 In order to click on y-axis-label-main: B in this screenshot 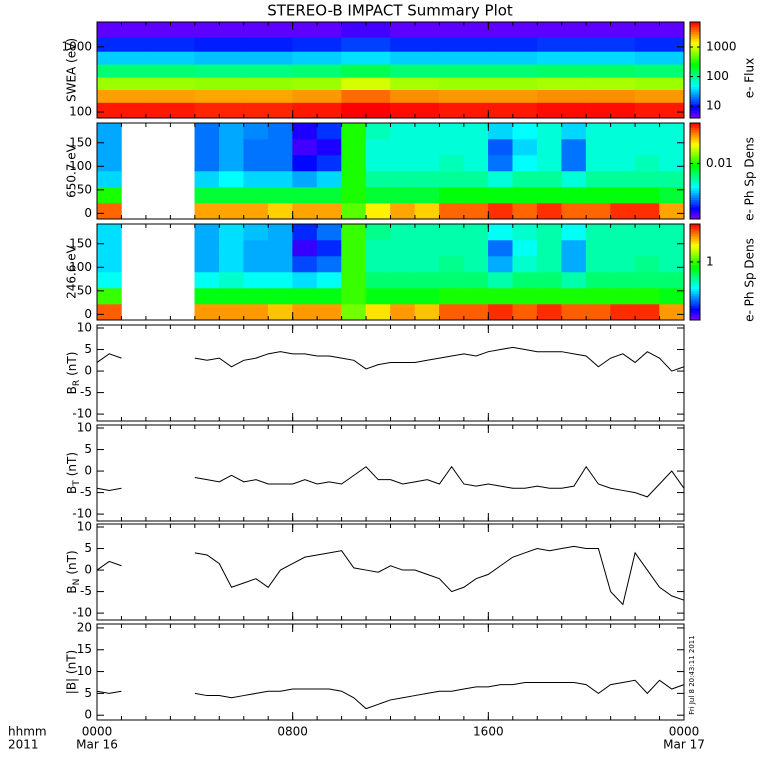, I will do `click(72, 390)`.